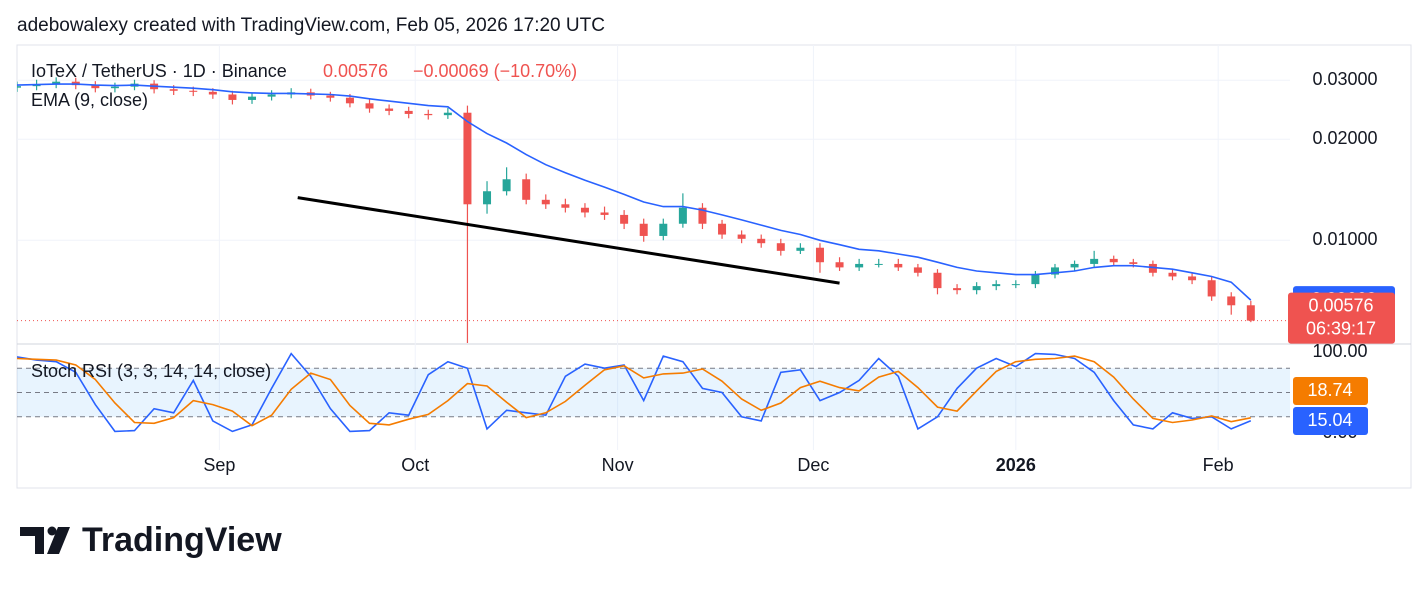 This screenshot has width=1428, height=591. I want to click on ema-legend: EMA (9, close), so click(89, 100).